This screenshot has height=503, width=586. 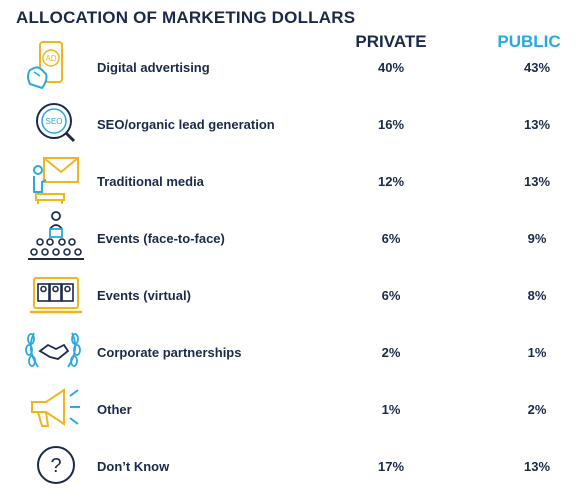 I want to click on public-value: 1%, so click(x=537, y=352).